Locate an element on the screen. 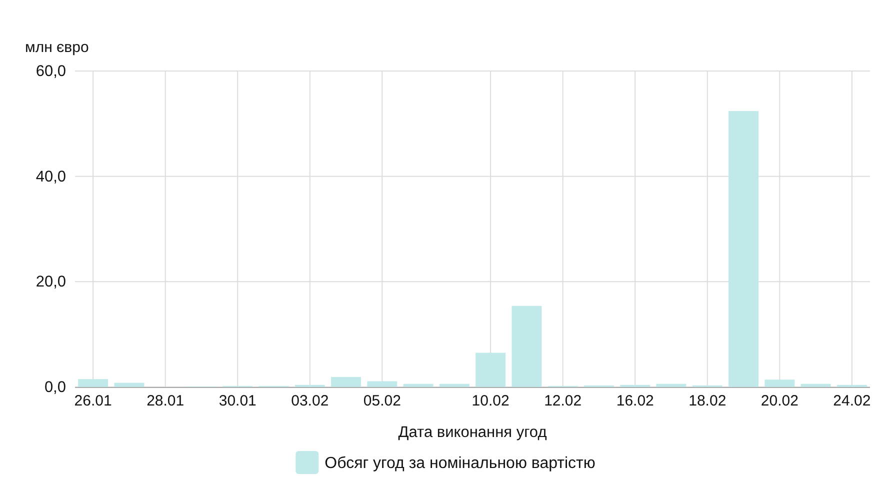  x-tick-label: 12.02 is located at coordinates (563, 401).